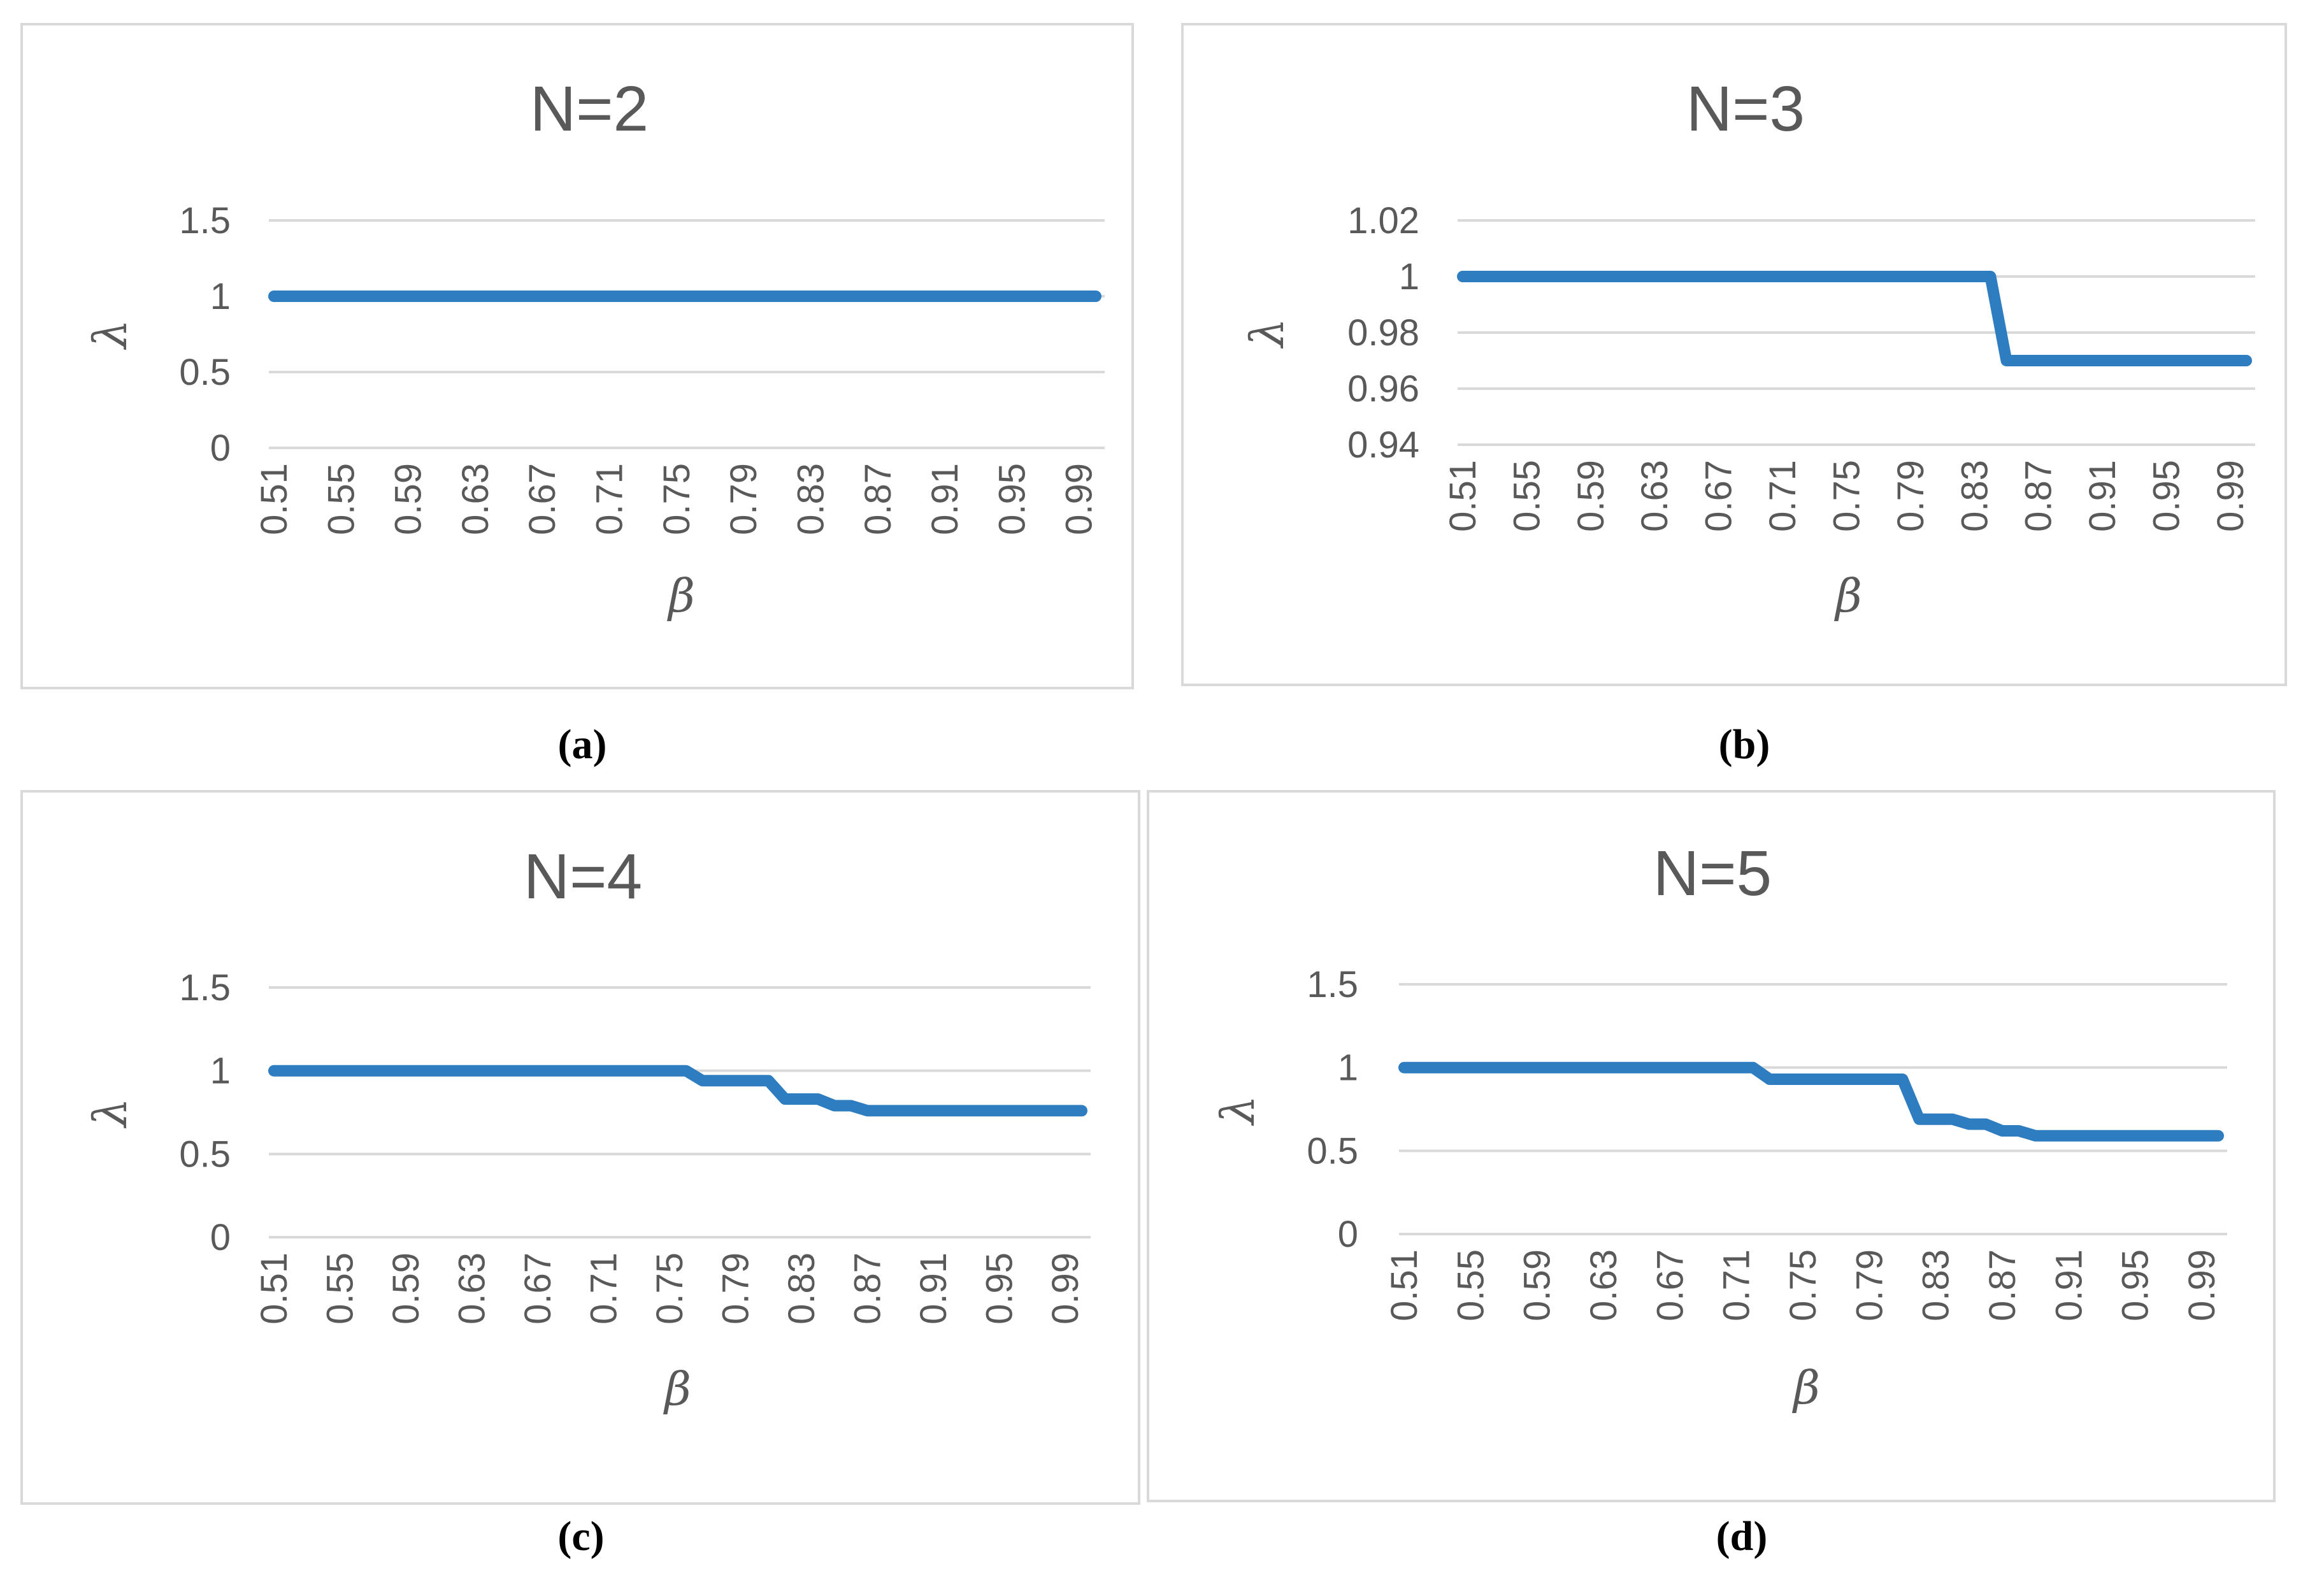 This screenshot has width=2324, height=1587. What do you see at coordinates (1746, 109) in the screenshot?
I see `chart-title: N=3` at bounding box center [1746, 109].